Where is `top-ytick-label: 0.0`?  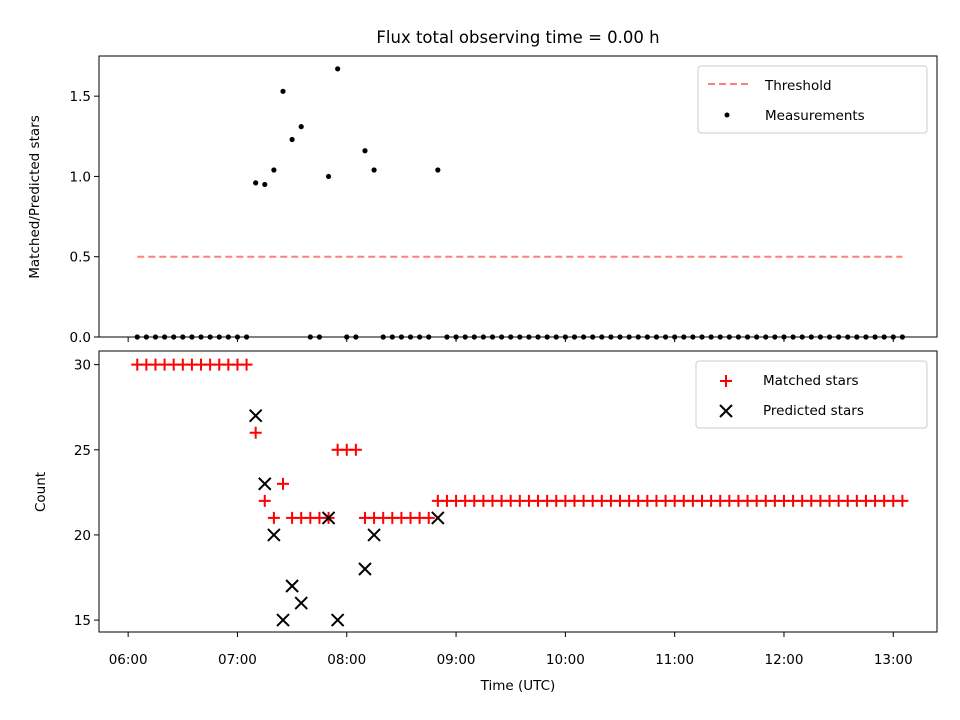 top-ytick-label: 0.0 is located at coordinates (80, 338).